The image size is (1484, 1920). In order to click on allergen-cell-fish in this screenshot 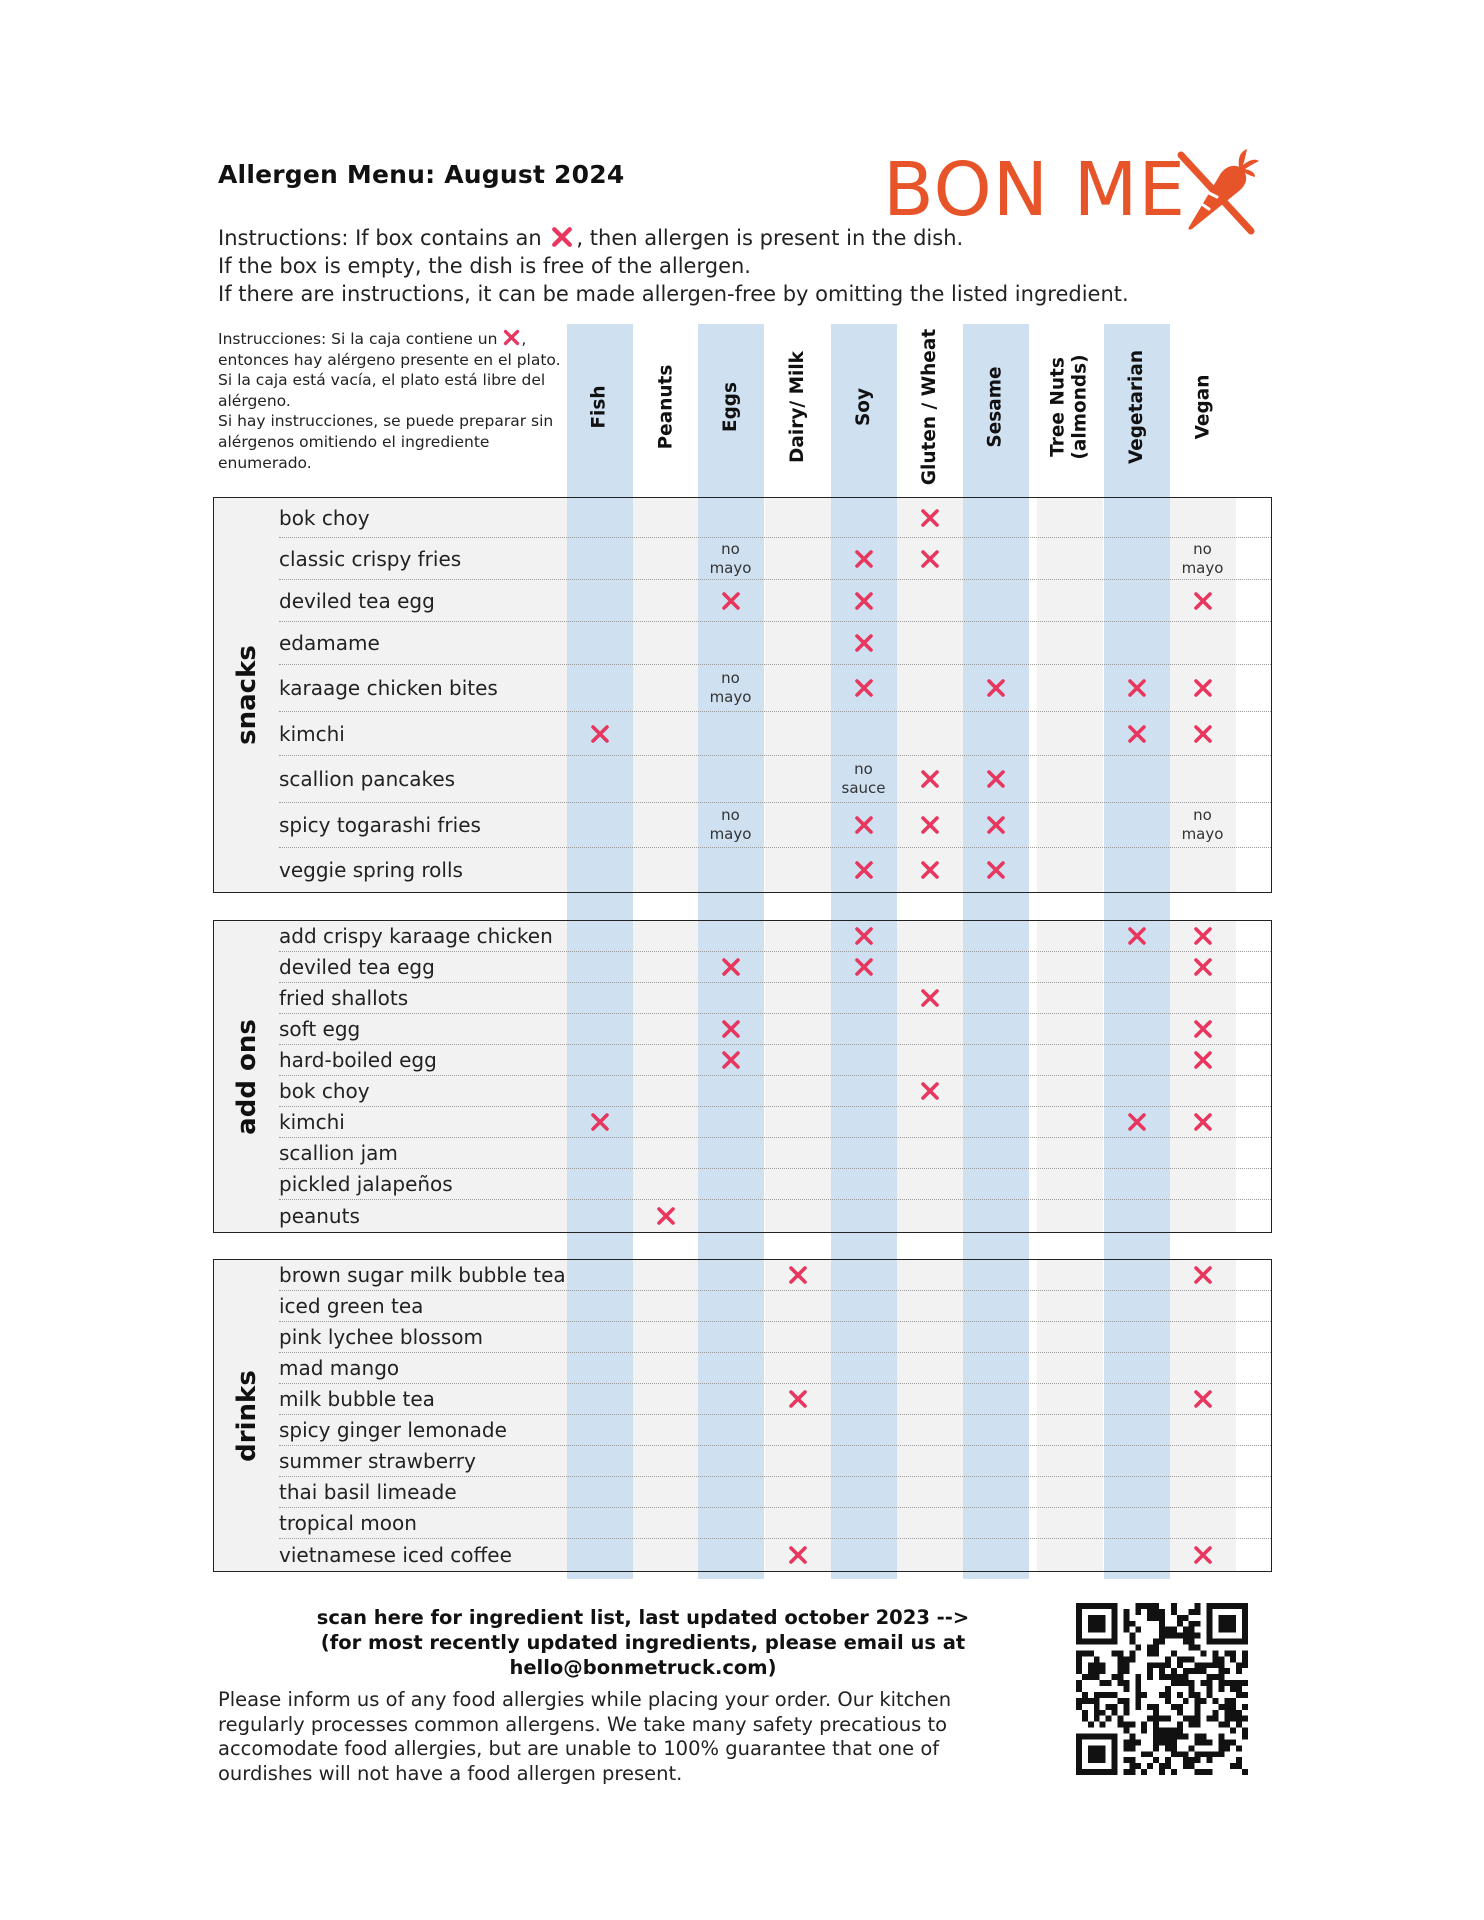, I will do `click(600, 1122)`.